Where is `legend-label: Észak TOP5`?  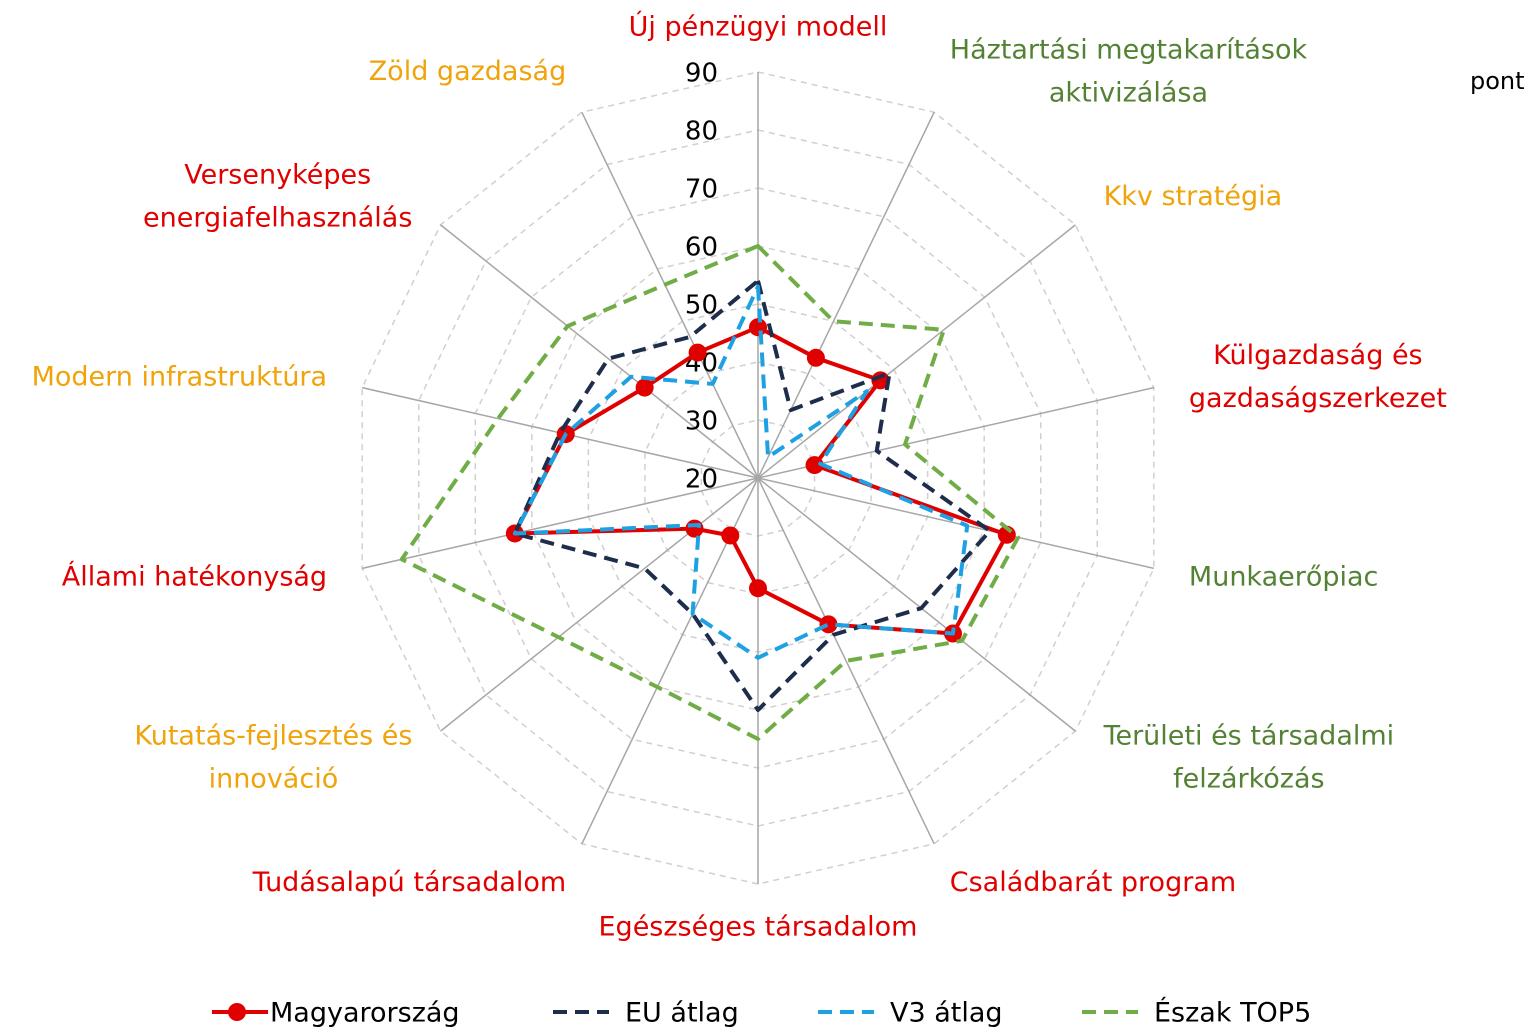
legend-label: Észak TOP5 is located at coordinates (1232, 1013).